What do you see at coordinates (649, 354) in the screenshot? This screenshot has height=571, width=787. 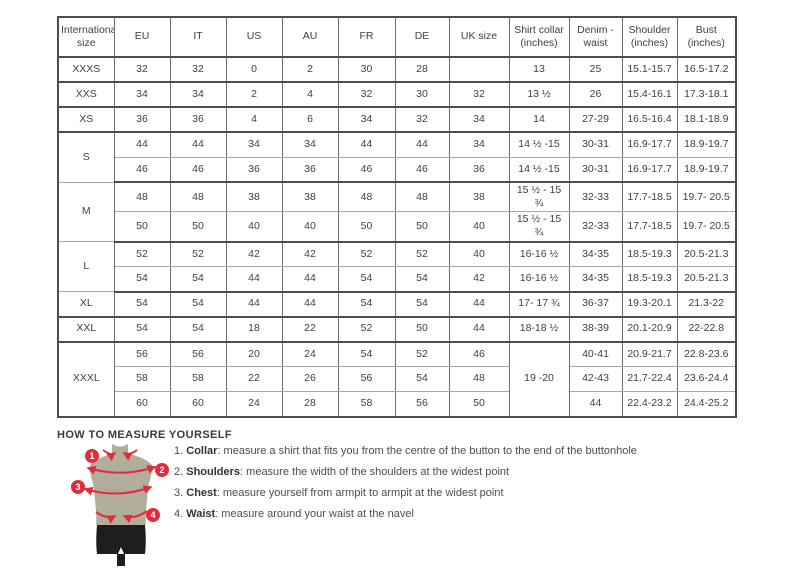 I see `table-cell: 20.9-21.7` at bounding box center [649, 354].